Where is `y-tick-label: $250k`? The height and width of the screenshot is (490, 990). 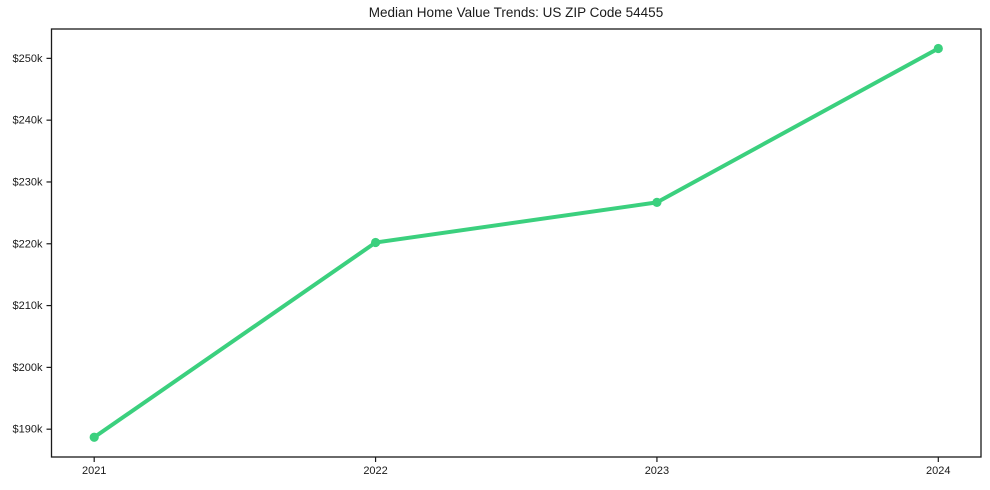
y-tick-label: $250k is located at coordinates (28, 59).